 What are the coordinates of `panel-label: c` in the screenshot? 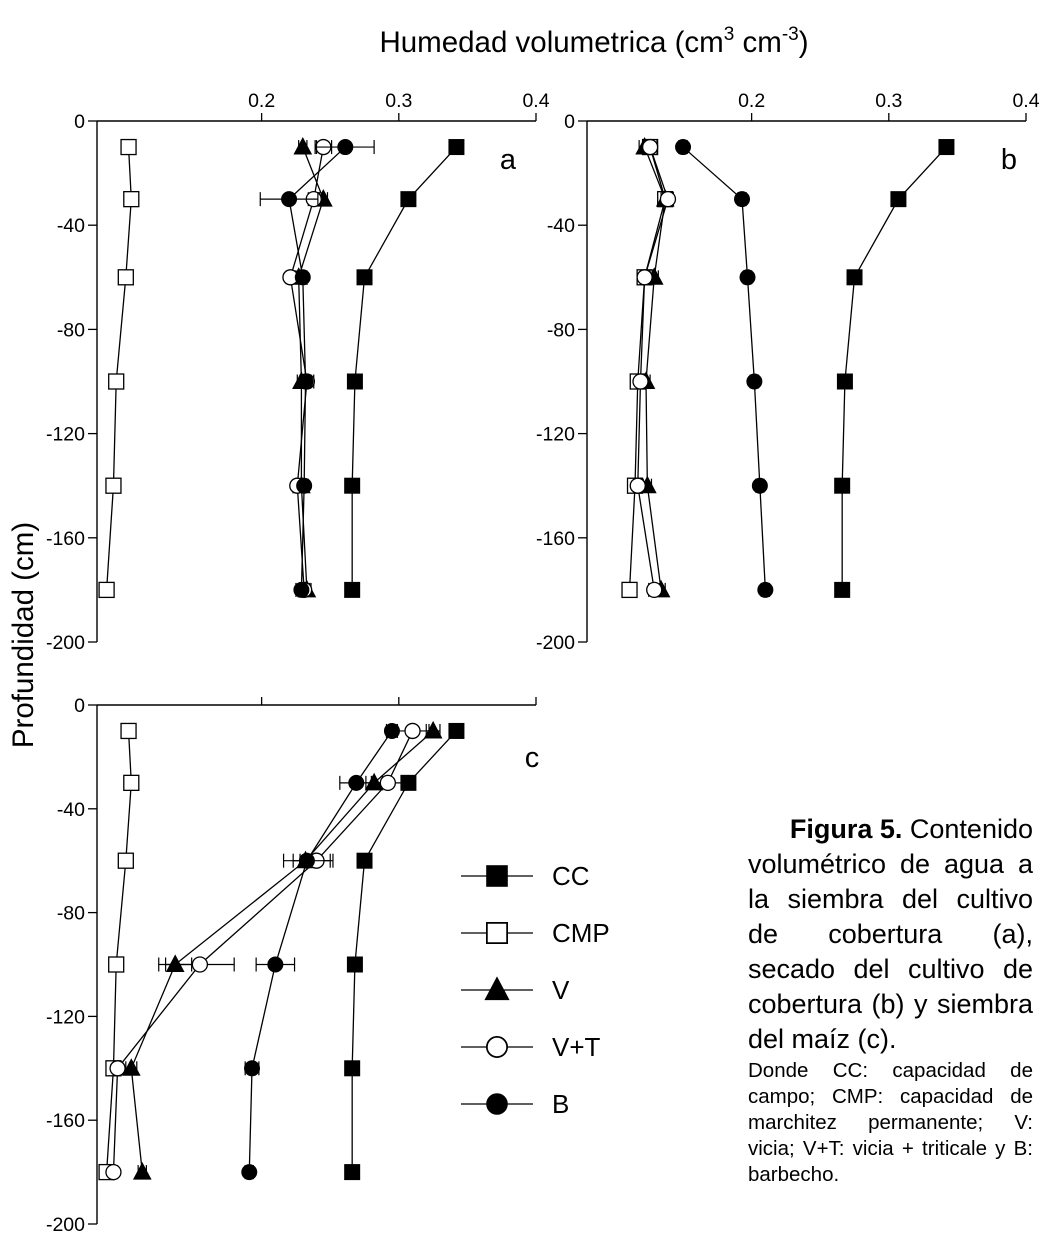 It's located at (532, 758).